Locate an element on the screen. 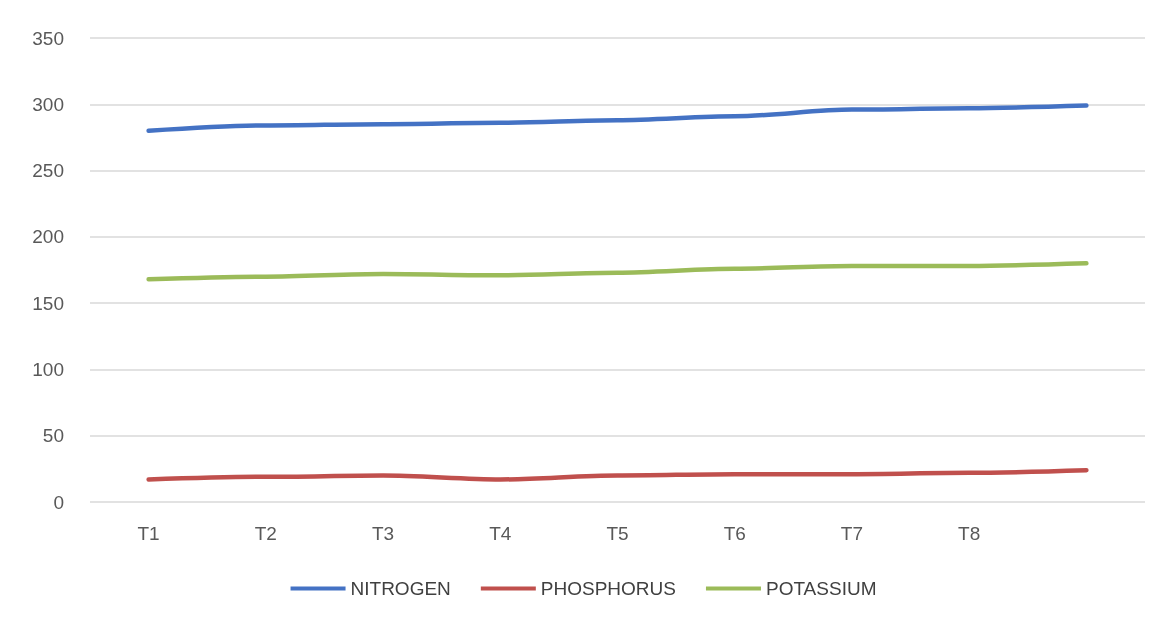  y-tick-label: 300 is located at coordinates (48, 104).